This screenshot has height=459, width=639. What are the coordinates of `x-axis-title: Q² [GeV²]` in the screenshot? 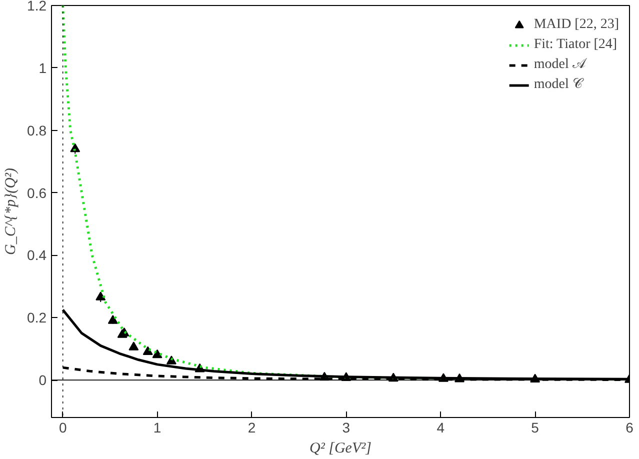 It's located at (341, 448).